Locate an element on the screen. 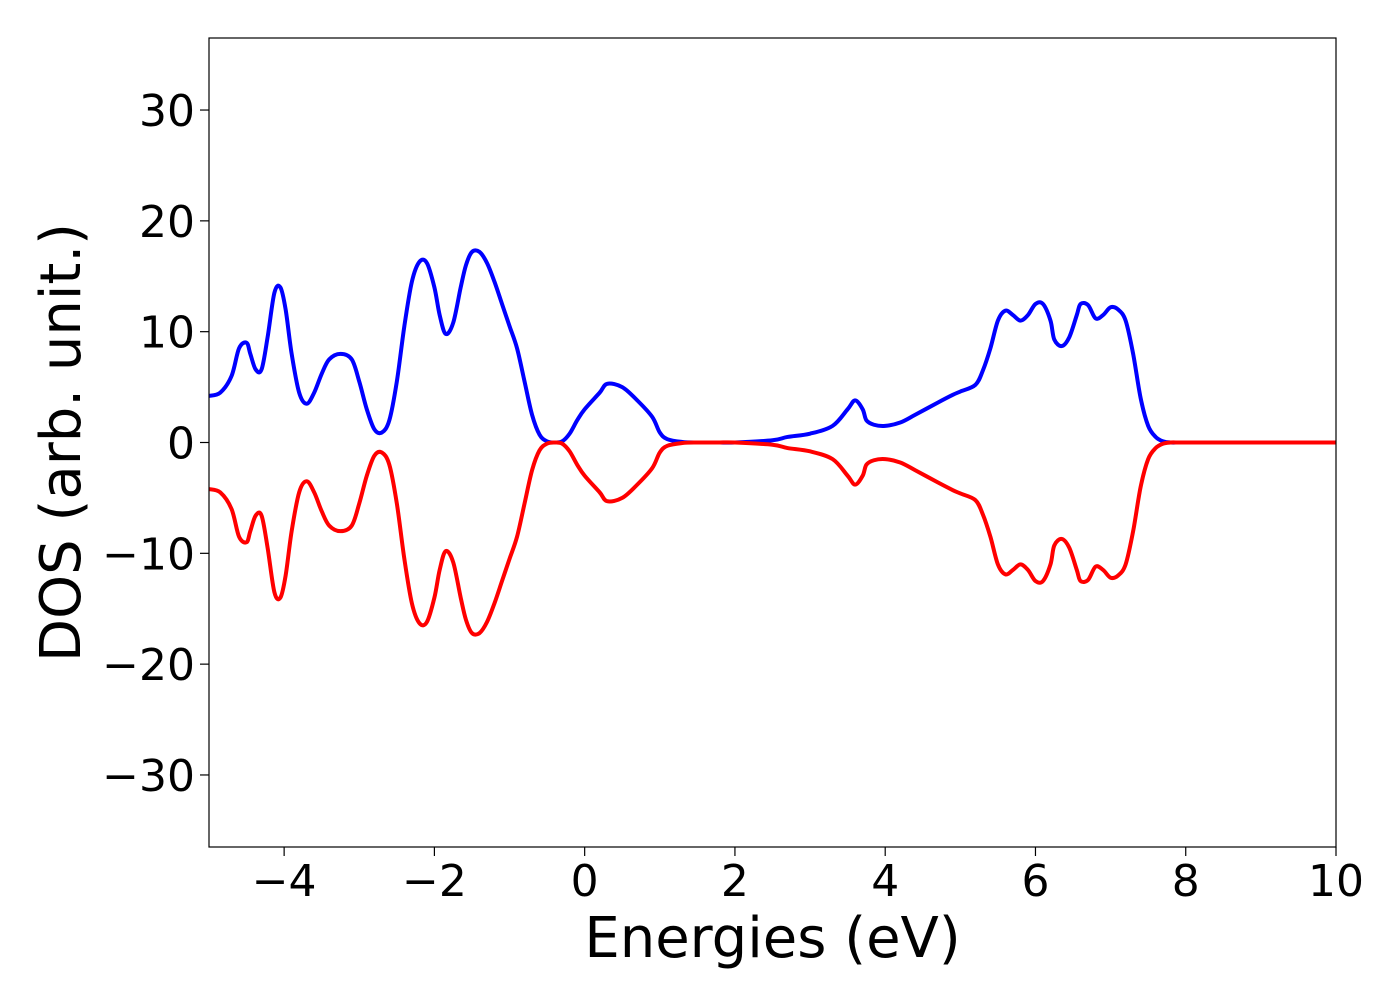  y-tick-label: 10 is located at coordinates (167, 333).